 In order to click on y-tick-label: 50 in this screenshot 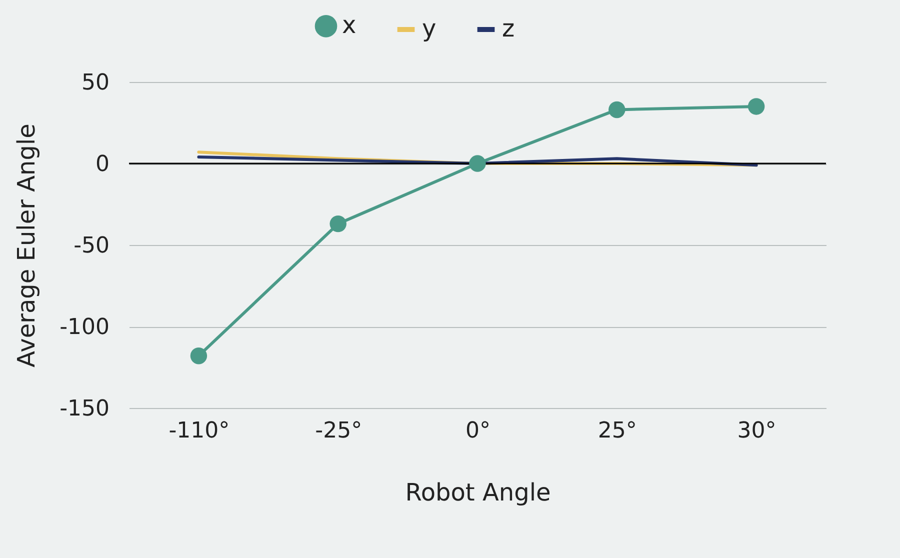, I will do `click(96, 83)`.